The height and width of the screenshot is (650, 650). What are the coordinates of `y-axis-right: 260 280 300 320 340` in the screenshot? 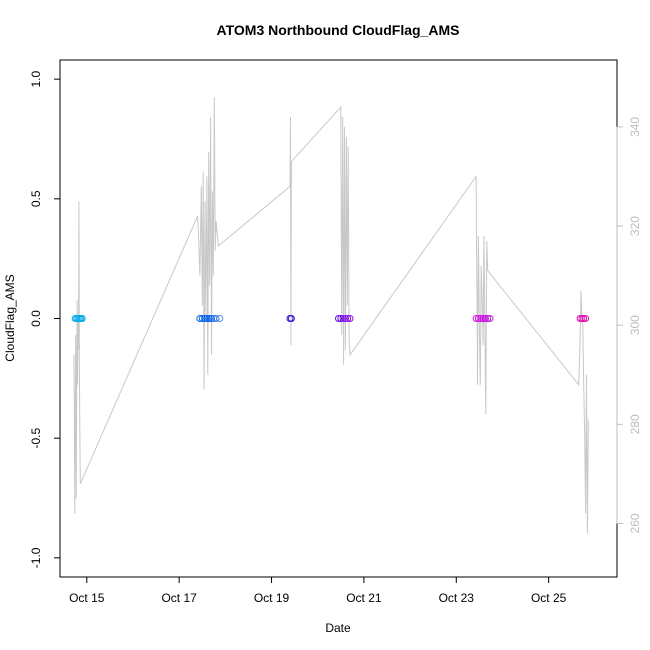 It's located at (629, 325).